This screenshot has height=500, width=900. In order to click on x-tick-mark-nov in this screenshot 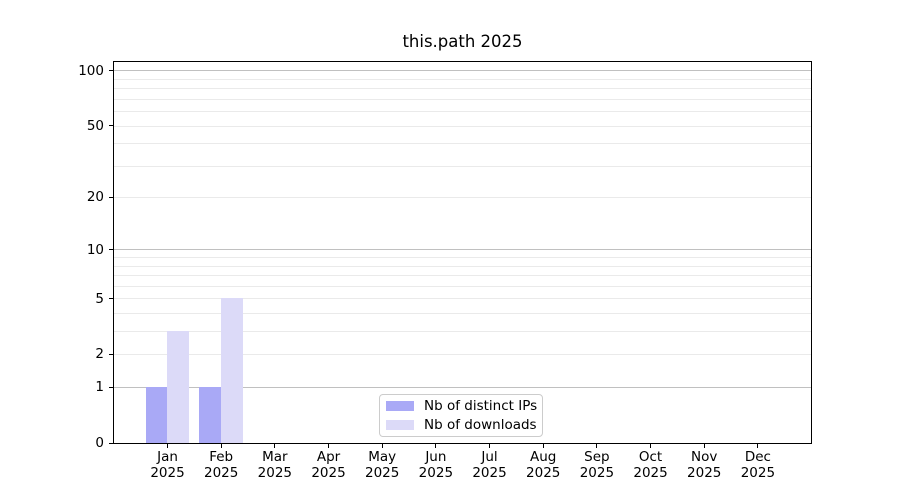, I will do `click(704, 446)`.